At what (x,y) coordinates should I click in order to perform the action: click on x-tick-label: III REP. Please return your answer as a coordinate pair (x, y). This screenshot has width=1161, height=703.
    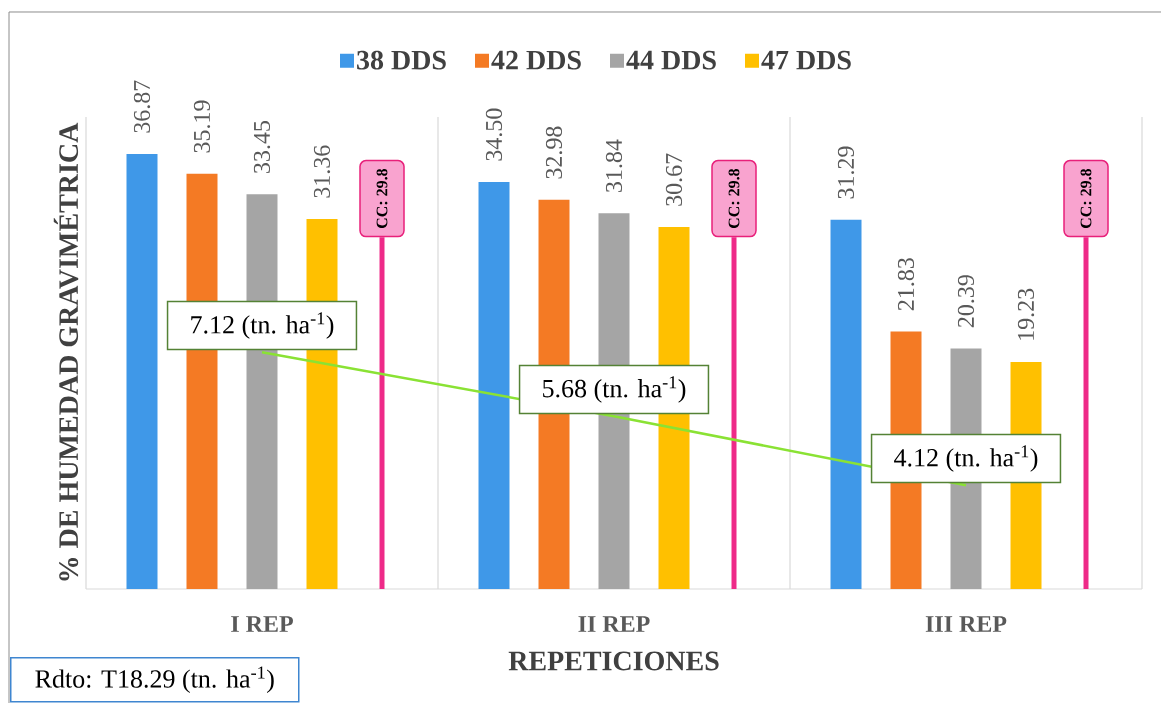
    Looking at the image, I should click on (966, 624).